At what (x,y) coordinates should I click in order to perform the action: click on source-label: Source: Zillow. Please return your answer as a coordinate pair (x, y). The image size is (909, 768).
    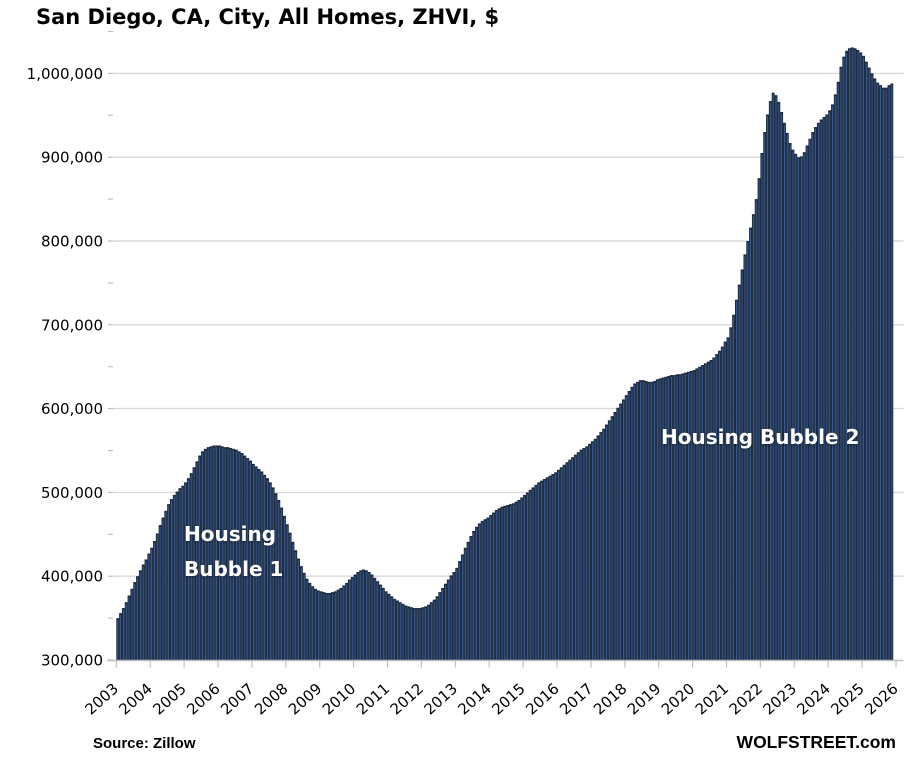
    Looking at the image, I should click on (144, 743).